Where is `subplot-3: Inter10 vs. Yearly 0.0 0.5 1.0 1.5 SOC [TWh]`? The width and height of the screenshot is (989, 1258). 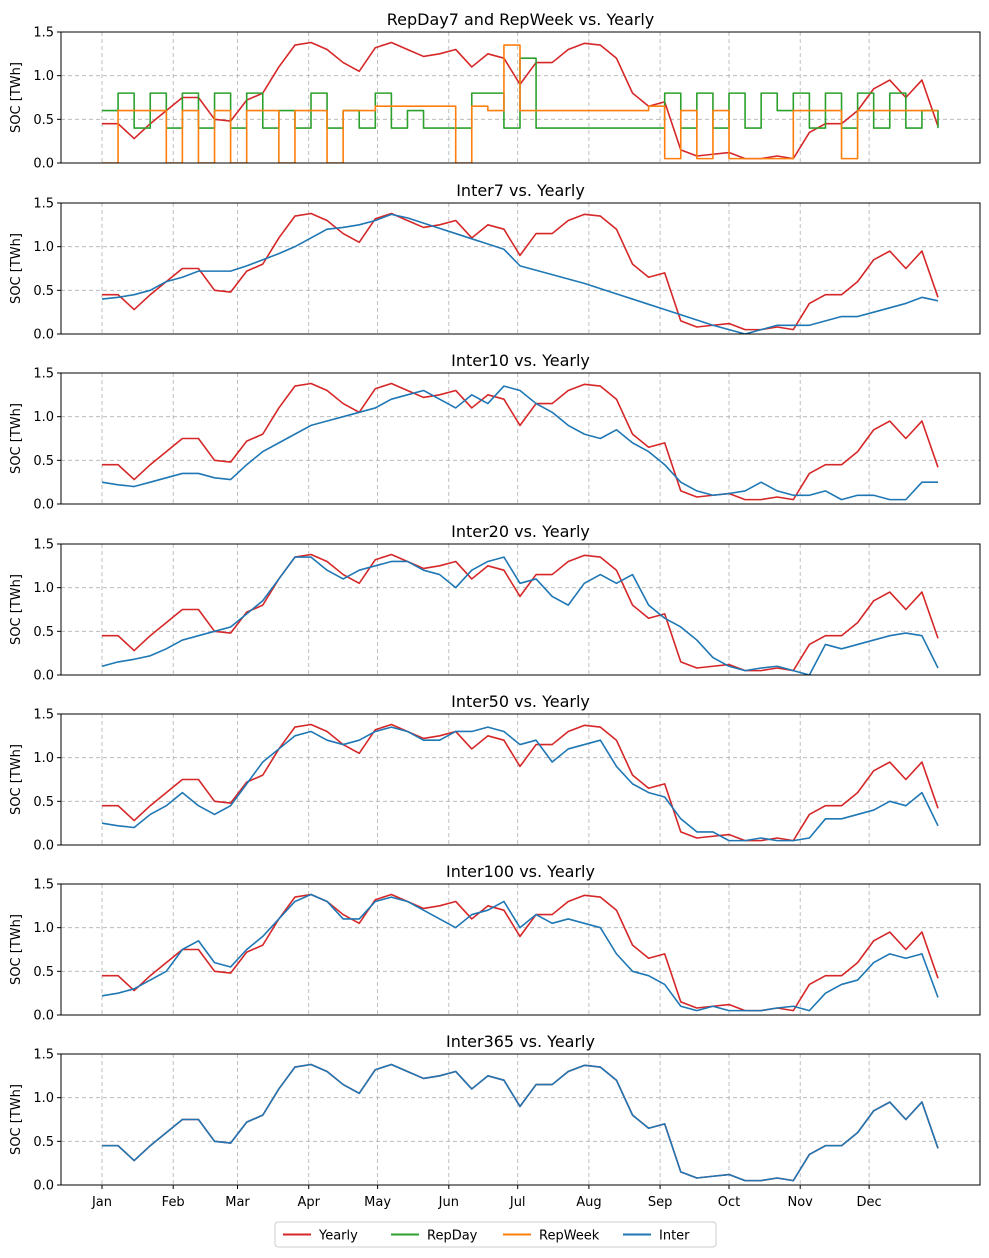
subplot-3: Inter10 vs. Yearly 0.0 0.5 1.0 1.5 SOC [TWh] is located at coordinates (495, 432).